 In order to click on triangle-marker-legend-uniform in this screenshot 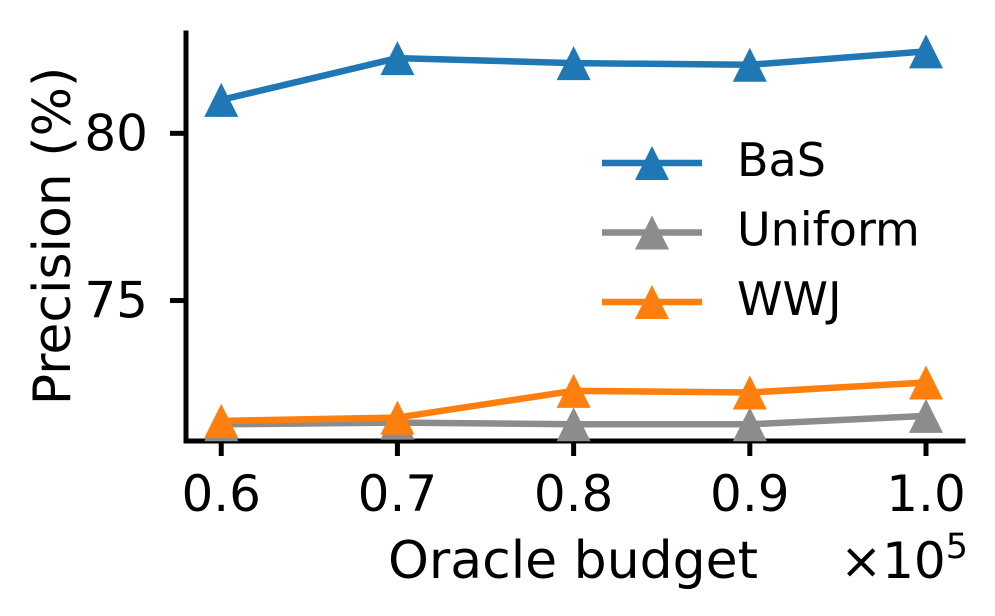, I will do `click(652, 232)`.